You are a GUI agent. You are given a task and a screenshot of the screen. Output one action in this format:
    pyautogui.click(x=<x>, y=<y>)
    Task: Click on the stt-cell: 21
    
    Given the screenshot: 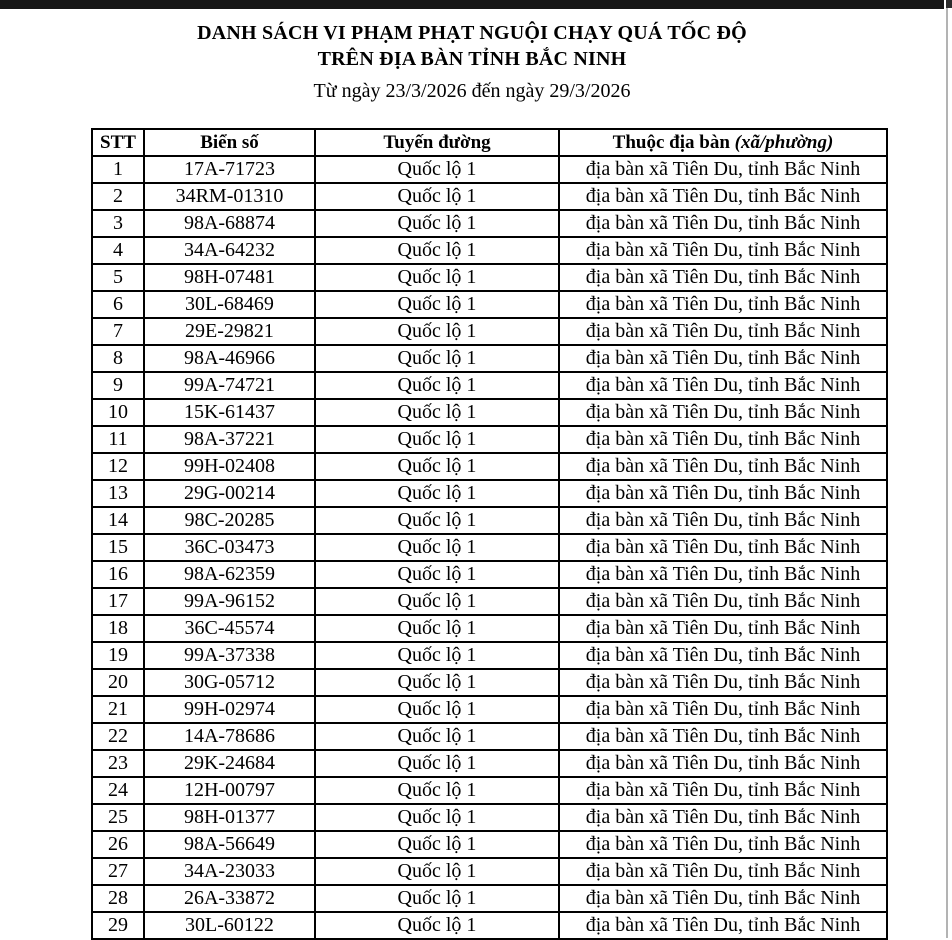 What is the action you would take?
    pyautogui.click(x=118, y=709)
    